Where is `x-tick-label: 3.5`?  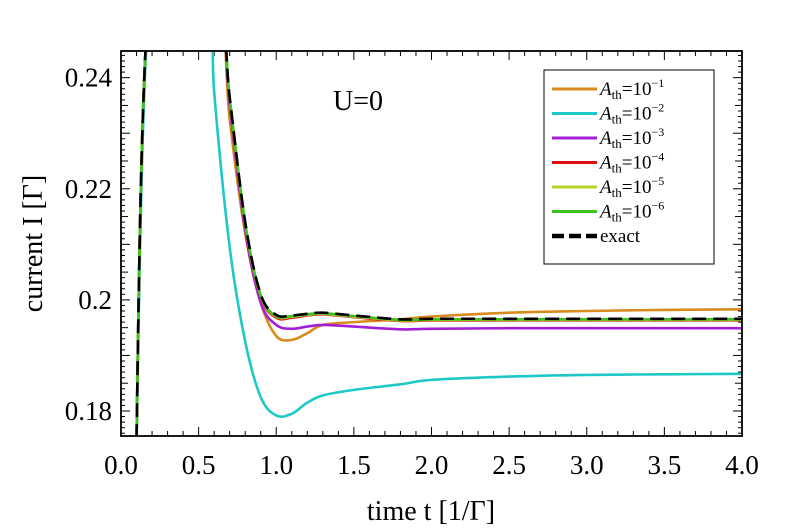 x-tick-label: 3.5 is located at coordinates (665, 465).